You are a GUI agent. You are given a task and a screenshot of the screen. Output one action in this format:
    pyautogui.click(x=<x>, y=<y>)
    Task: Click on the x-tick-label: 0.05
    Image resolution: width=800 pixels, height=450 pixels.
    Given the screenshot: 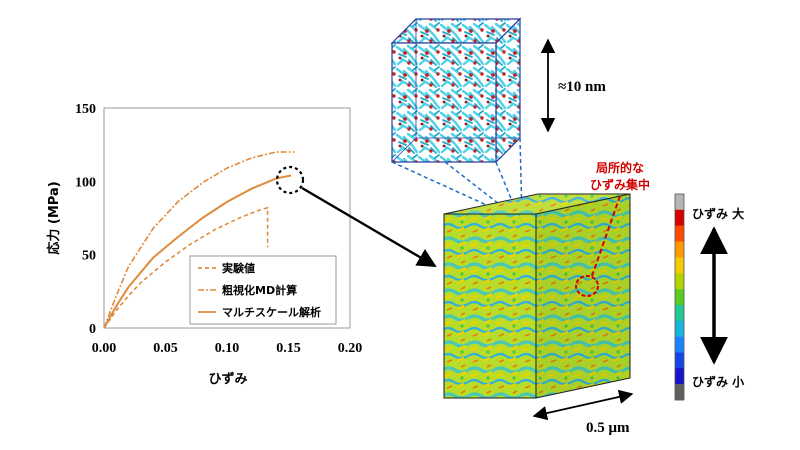 What is the action you would take?
    pyautogui.click(x=165, y=348)
    